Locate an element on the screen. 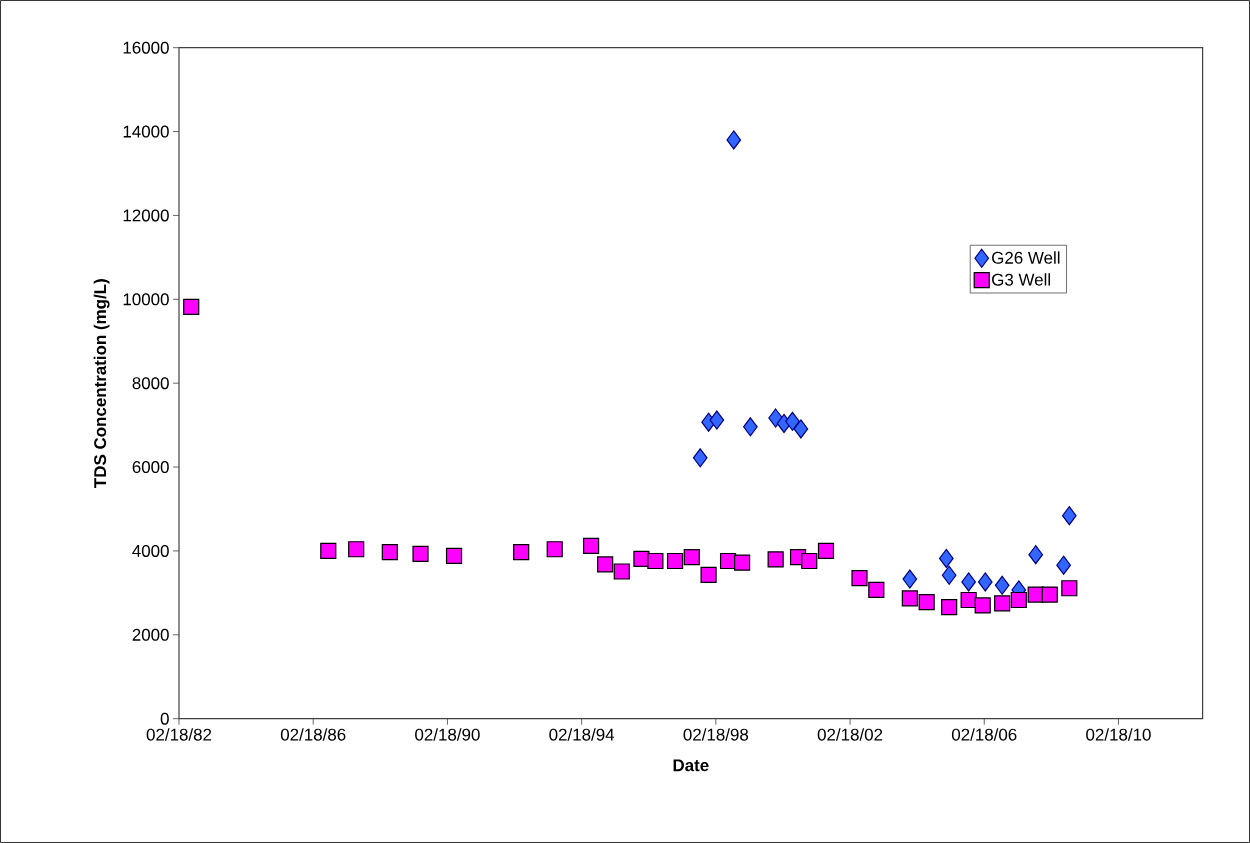  legend-label: G26 Well is located at coordinates (1026, 257).